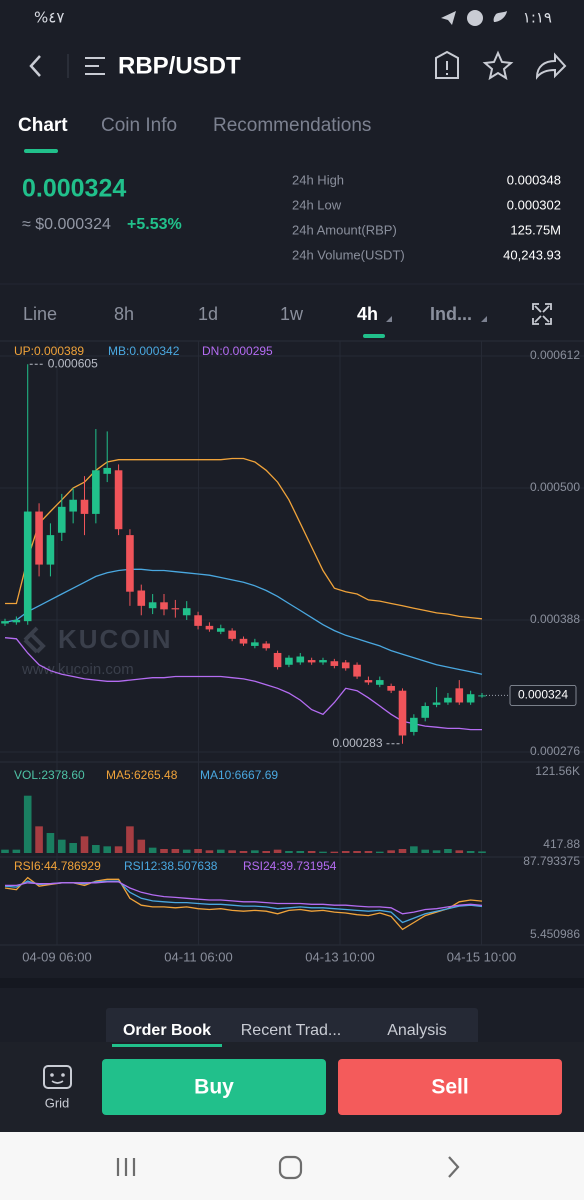  What do you see at coordinates (447, 64) in the screenshot?
I see `alert-icon` at bounding box center [447, 64].